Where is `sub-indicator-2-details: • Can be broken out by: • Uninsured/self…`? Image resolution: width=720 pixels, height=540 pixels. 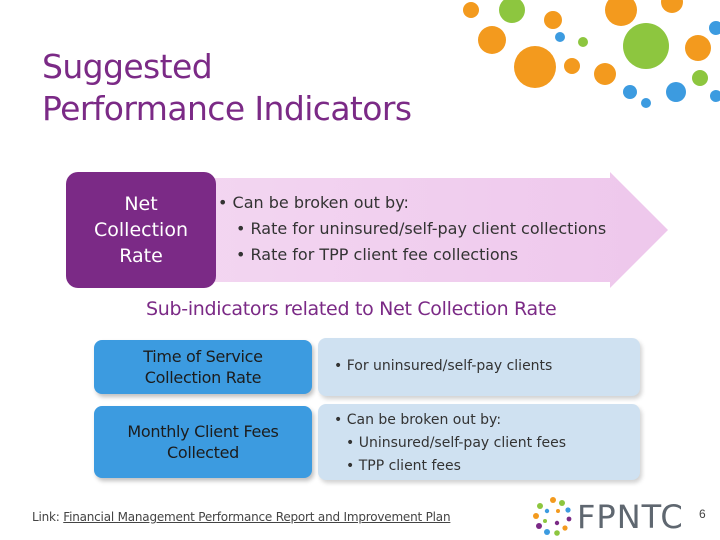 sub-indicator-2-details: • Can be broken out by: • Uninsured/self… is located at coordinates (450, 443).